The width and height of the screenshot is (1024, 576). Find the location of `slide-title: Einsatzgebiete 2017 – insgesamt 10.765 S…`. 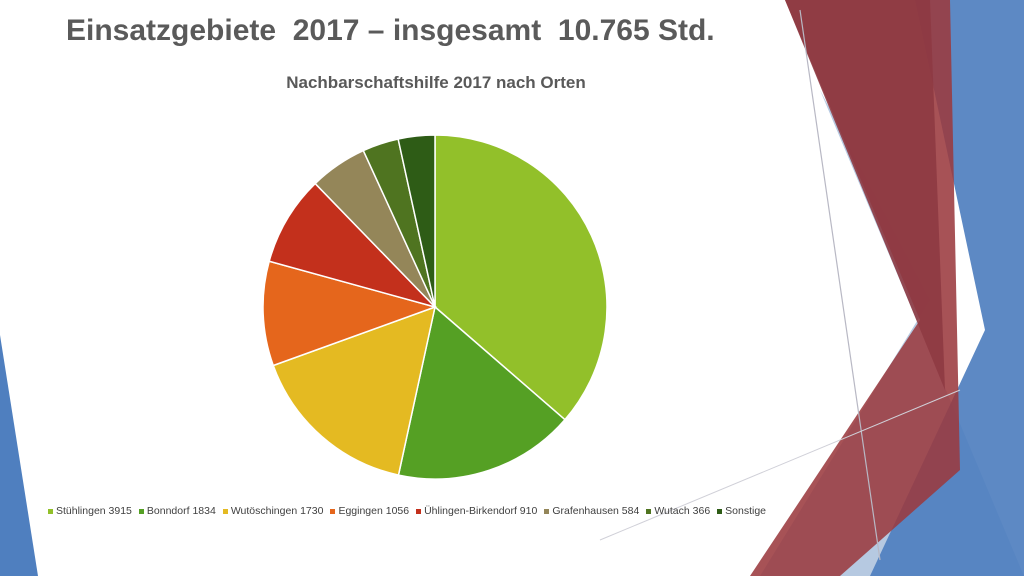

slide-title: Einsatzgebiete 2017 – insgesamt 10.765 S… is located at coordinates (390, 30).